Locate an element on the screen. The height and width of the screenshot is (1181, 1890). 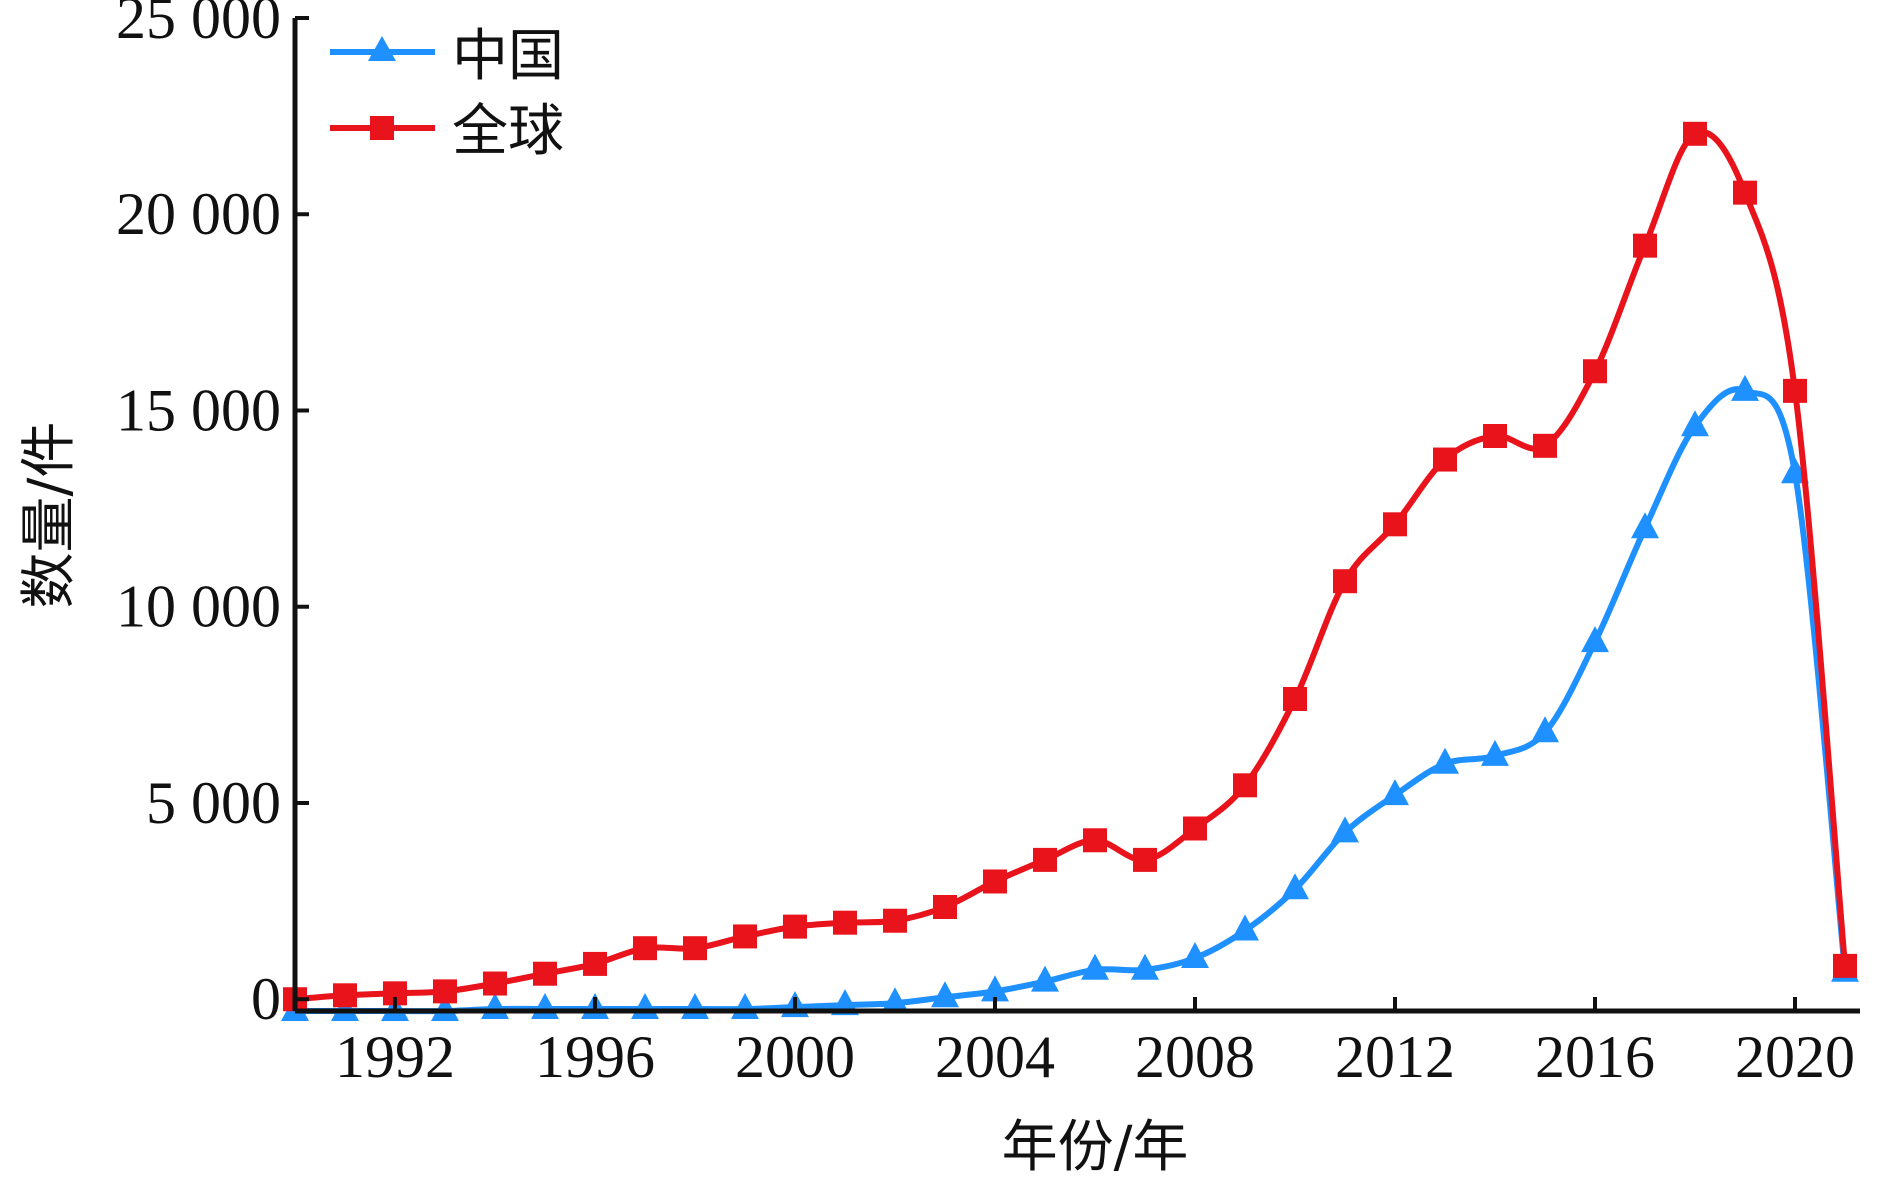
legend-label-global: 全球 is located at coordinates (508, 131).